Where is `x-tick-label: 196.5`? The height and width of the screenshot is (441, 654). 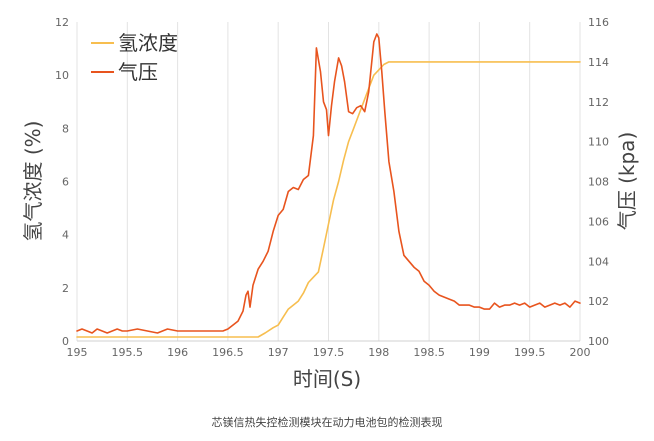
x-tick-label: 196.5 is located at coordinates (228, 352).